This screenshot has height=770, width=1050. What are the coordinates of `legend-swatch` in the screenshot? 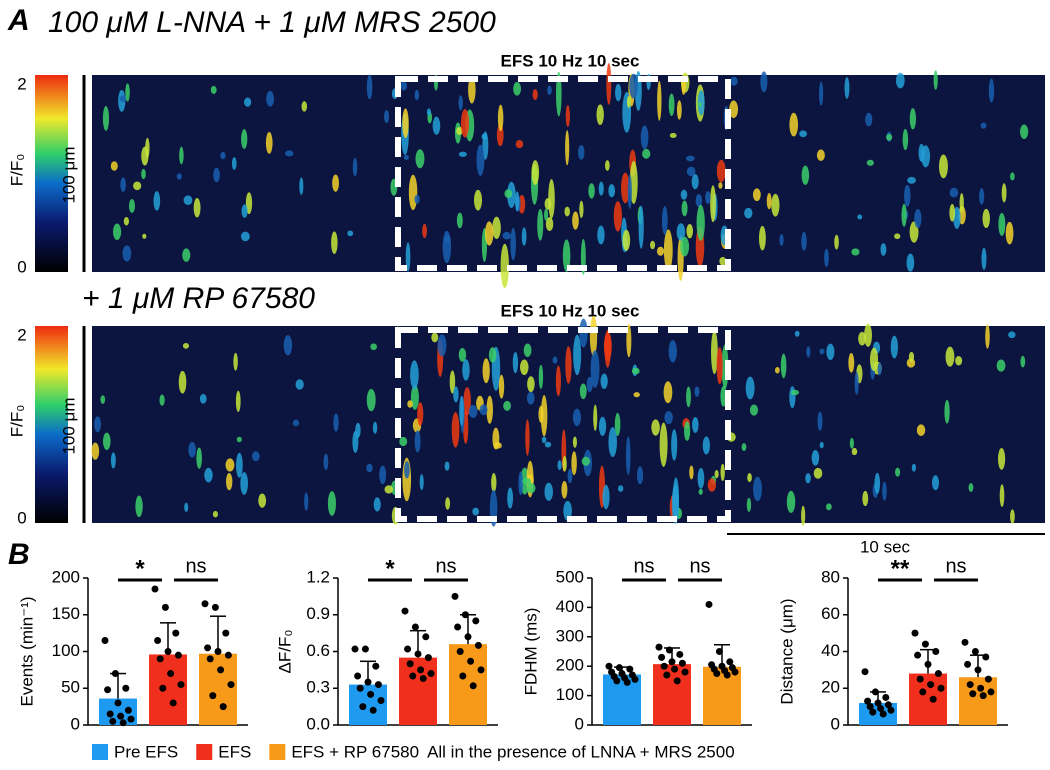 It's located at (204, 752).